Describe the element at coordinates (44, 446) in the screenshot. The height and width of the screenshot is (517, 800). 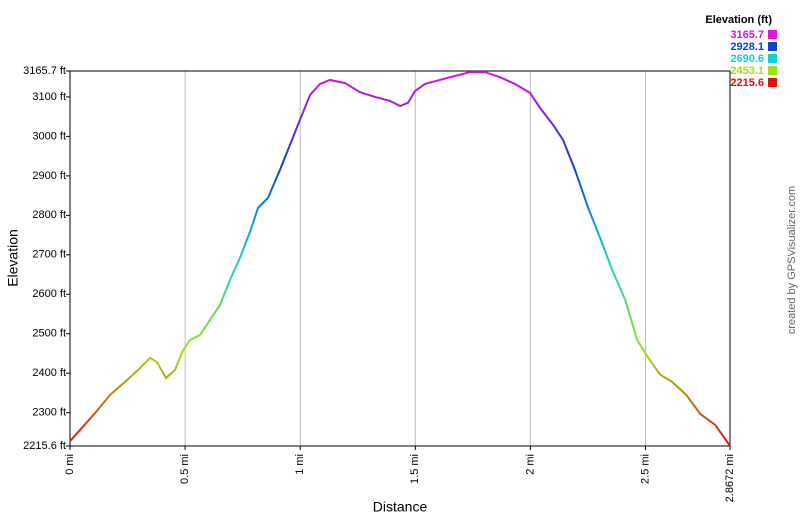
I see `y-tick-label: 2215.6 ft` at that location.